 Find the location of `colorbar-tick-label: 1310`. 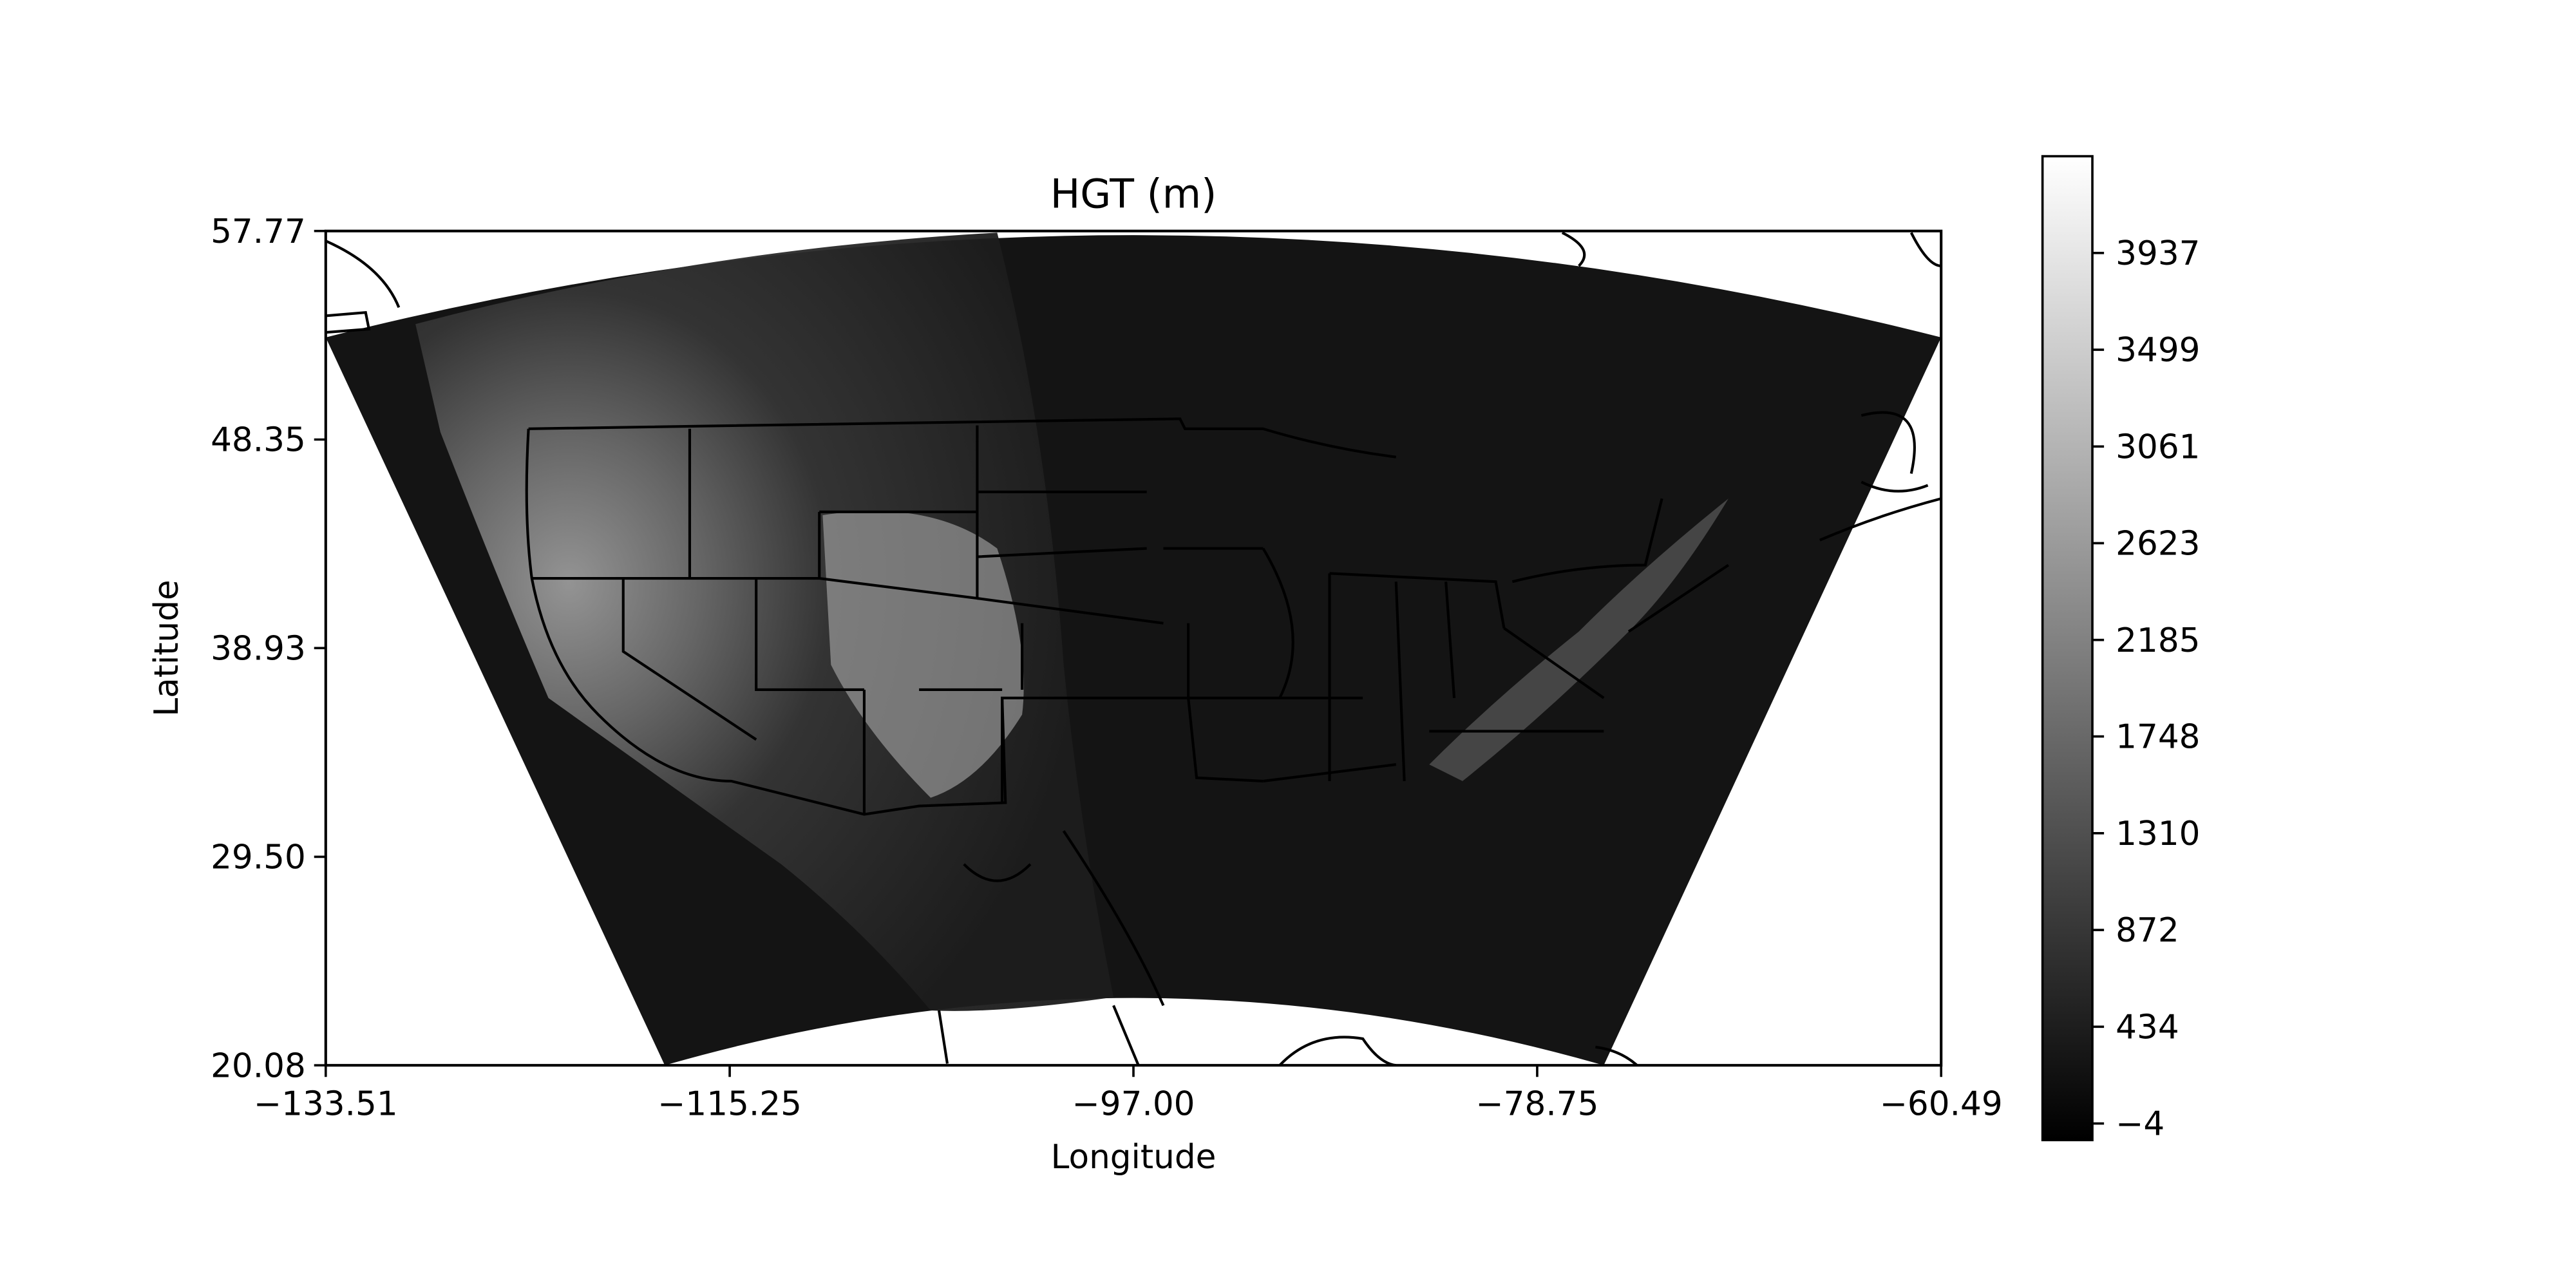

colorbar-tick-label: 1310 is located at coordinates (2158, 834).